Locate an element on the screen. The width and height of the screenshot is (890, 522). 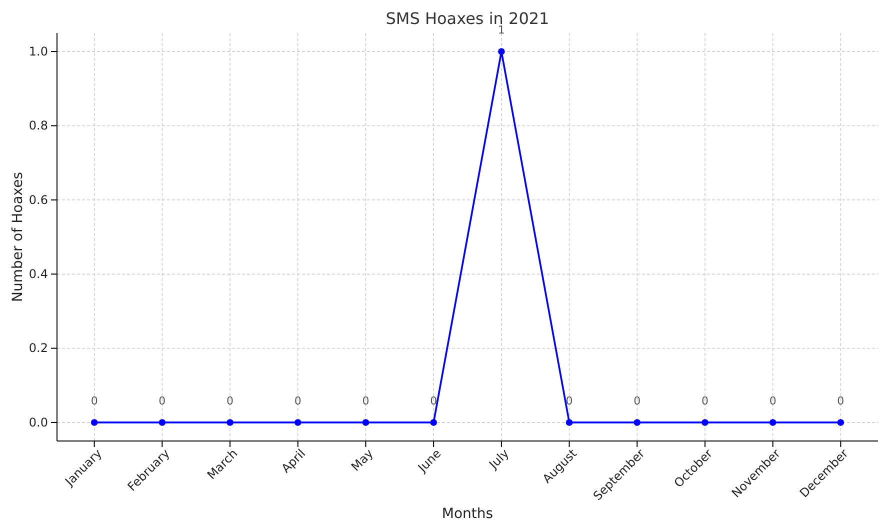
y-tick-label: 0.4 is located at coordinates (38, 273).